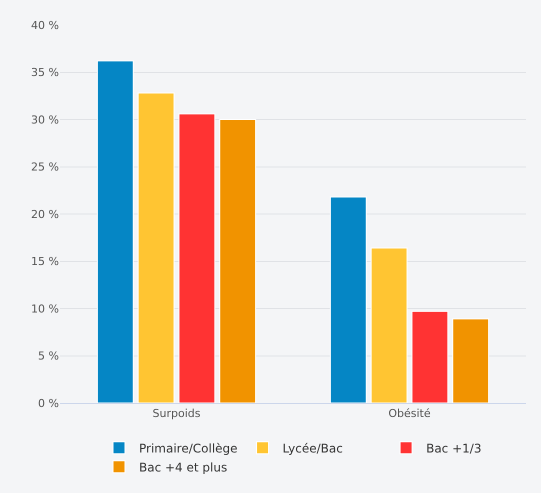 Image resolution: width=541 pixels, height=493 pixels. What do you see at coordinates (312, 448) in the screenshot?
I see `legend-label: Lycée/Bac` at bounding box center [312, 448].